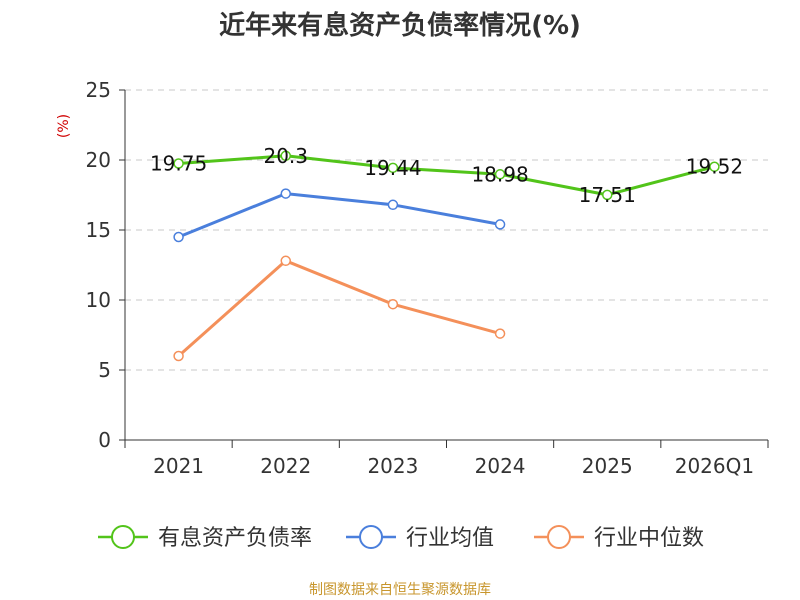 Image resolution: width=800 pixels, height=600 pixels. What do you see at coordinates (450, 538) in the screenshot?
I see `legend-label: 行业均值` at bounding box center [450, 538].